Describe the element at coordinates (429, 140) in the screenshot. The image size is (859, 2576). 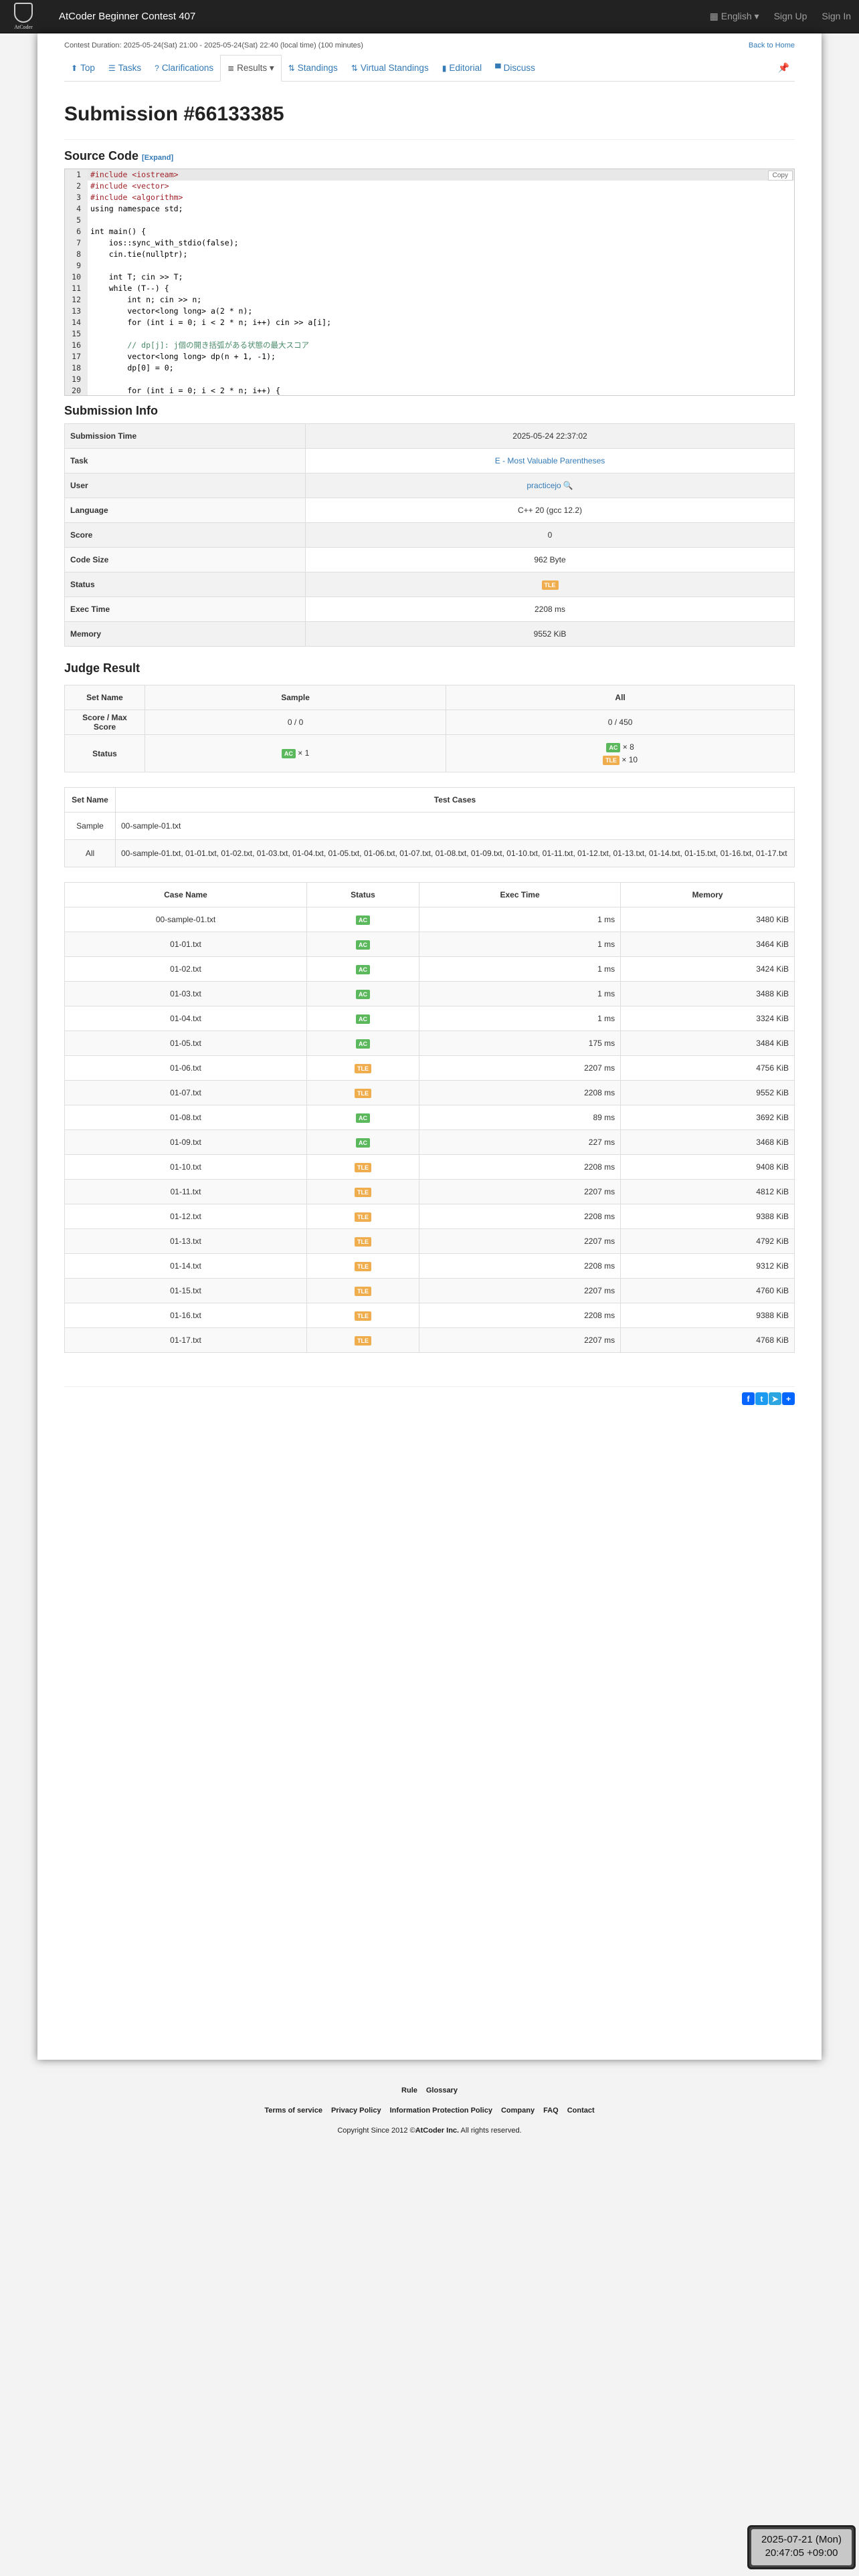
I see `divider` at that location.